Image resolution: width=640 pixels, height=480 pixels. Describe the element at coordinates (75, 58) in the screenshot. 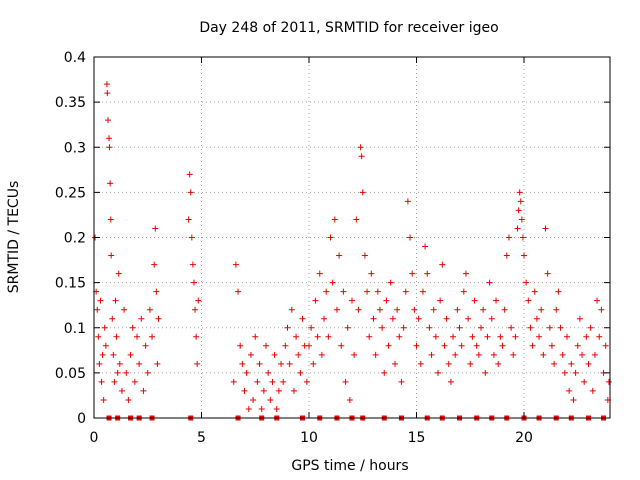

I see `y-tick-label: 0.4` at that location.